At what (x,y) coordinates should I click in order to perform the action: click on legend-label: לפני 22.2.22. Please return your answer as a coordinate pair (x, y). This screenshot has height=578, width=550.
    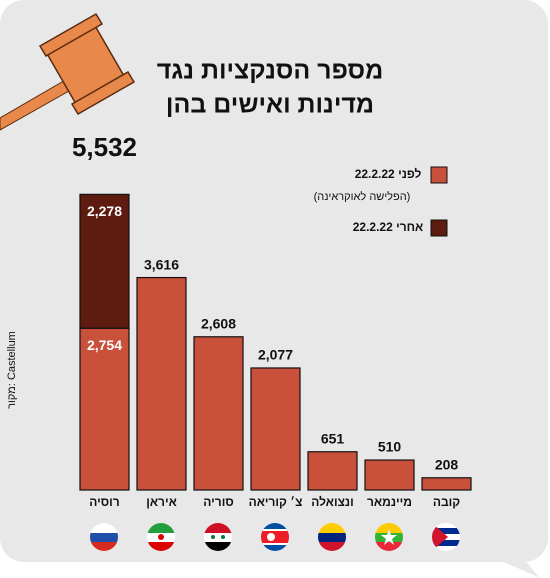
    Looking at the image, I should click on (388, 174).